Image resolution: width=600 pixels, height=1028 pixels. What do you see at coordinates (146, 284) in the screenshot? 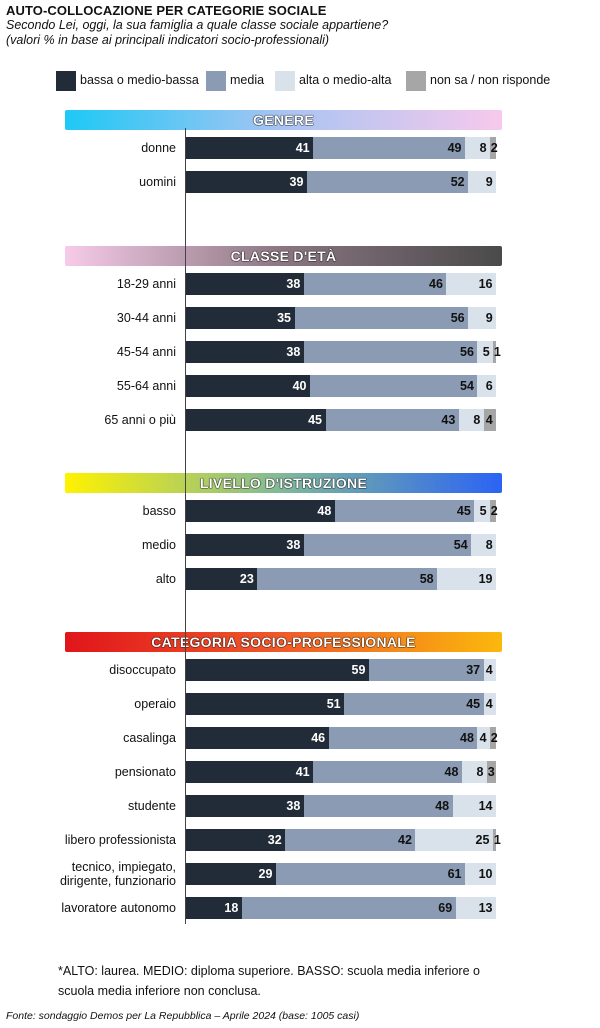
I see `row-label: 18-29 anni` at bounding box center [146, 284].